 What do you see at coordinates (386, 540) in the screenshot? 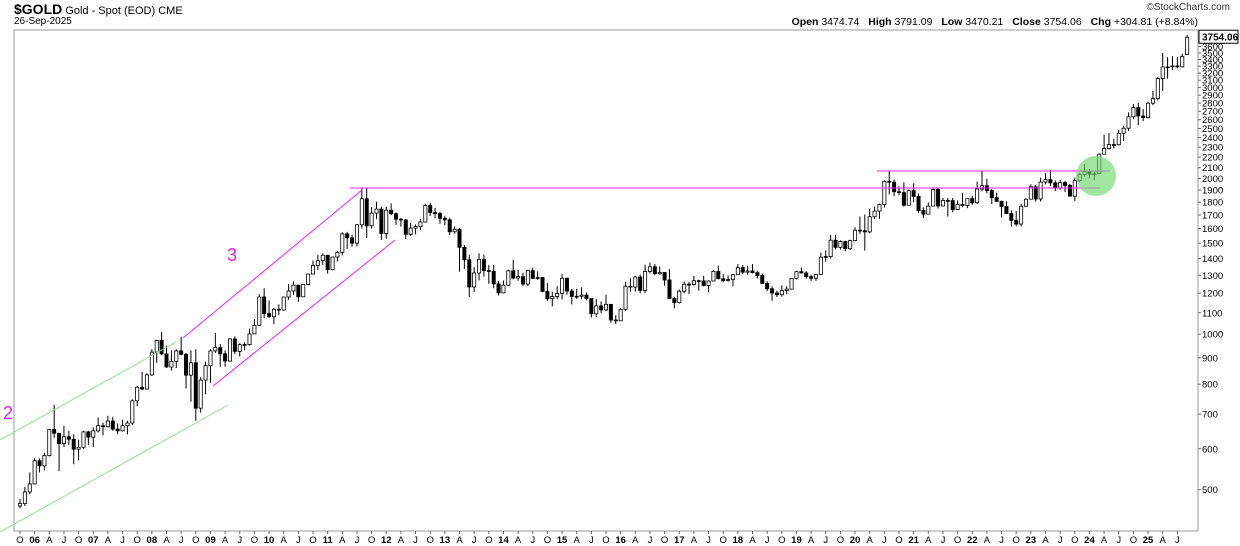
I see `x-tick-label: 12` at bounding box center [386, 540].